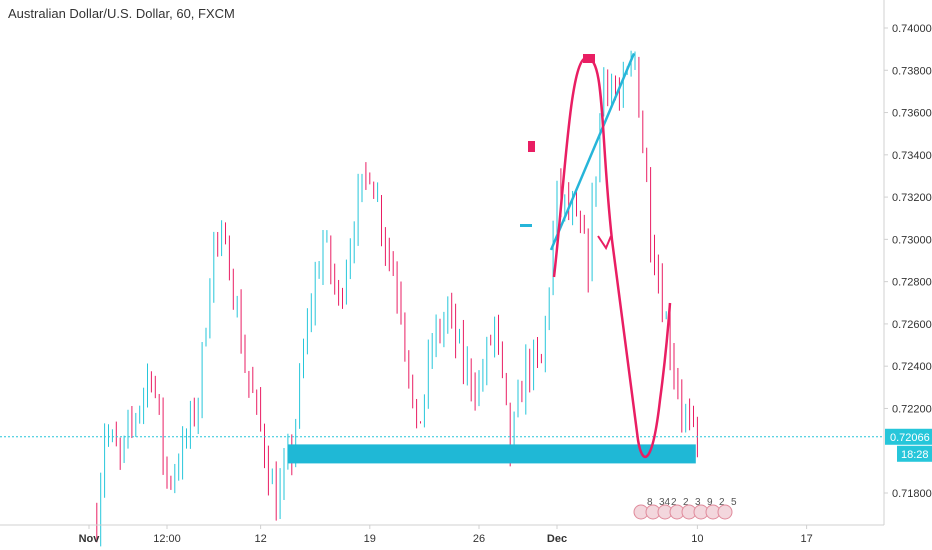 Image resolution: width=932 pixels, height=550 pixels. Describe the element at coordinates (650, 502) in the screenshot. I see `event-count: 8` at that location.